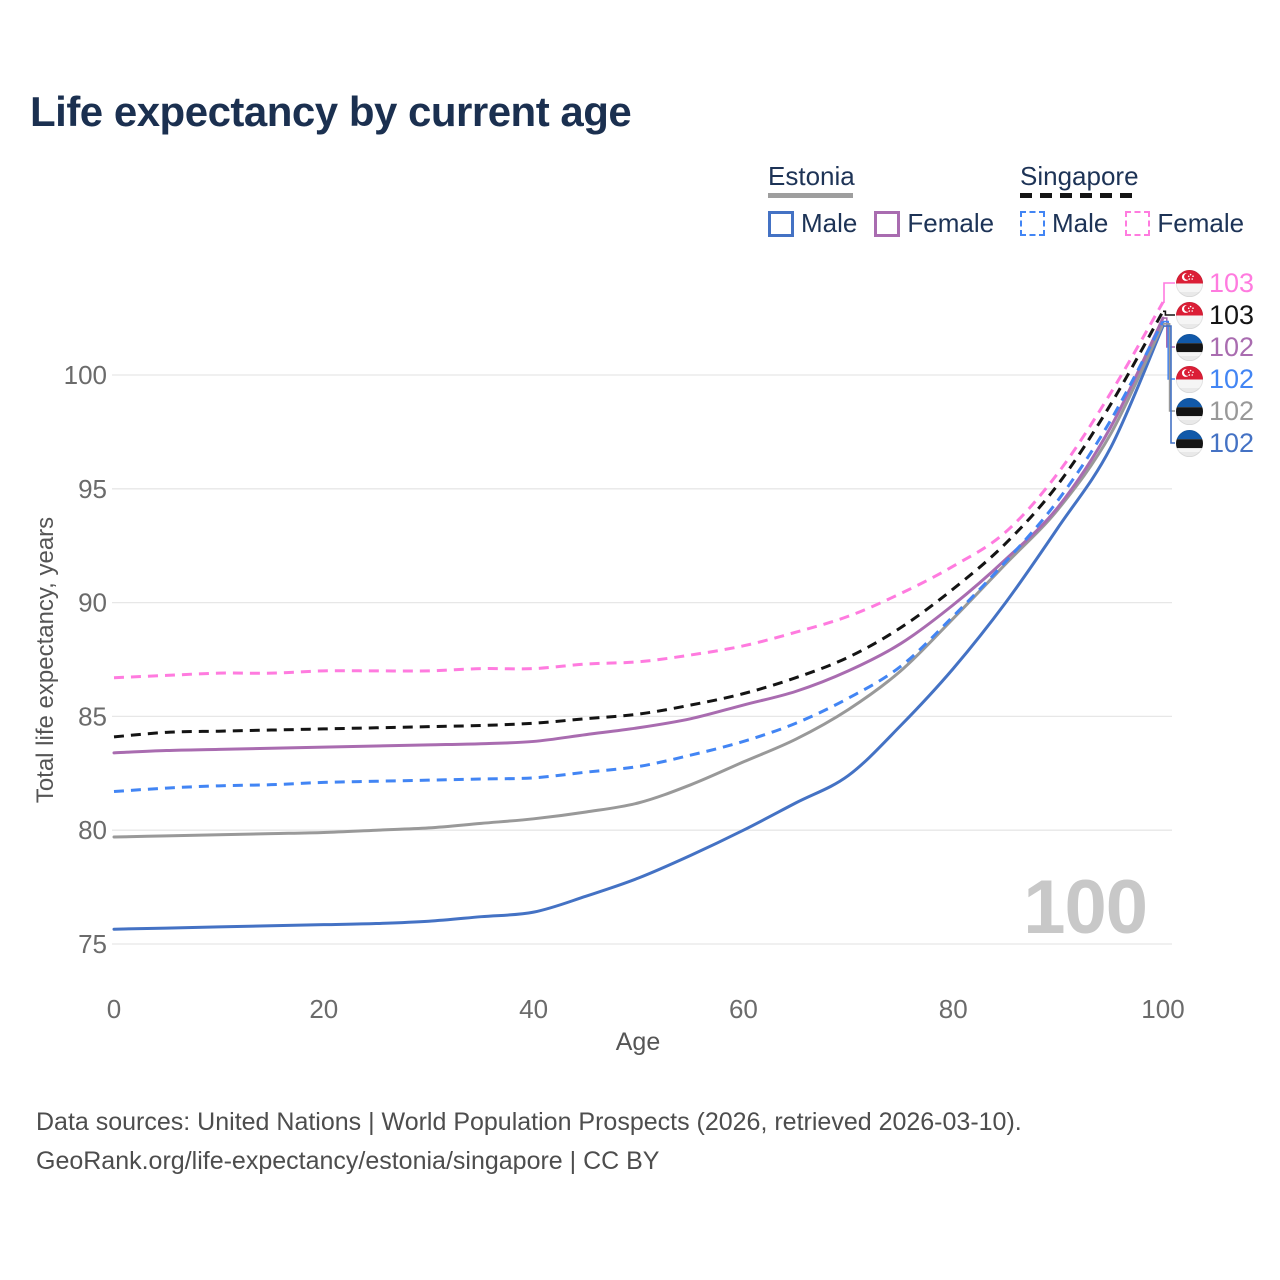 The image size is (1280, 1280). I want to click on end-label-singapore-female: 103, so click(1215, 283).